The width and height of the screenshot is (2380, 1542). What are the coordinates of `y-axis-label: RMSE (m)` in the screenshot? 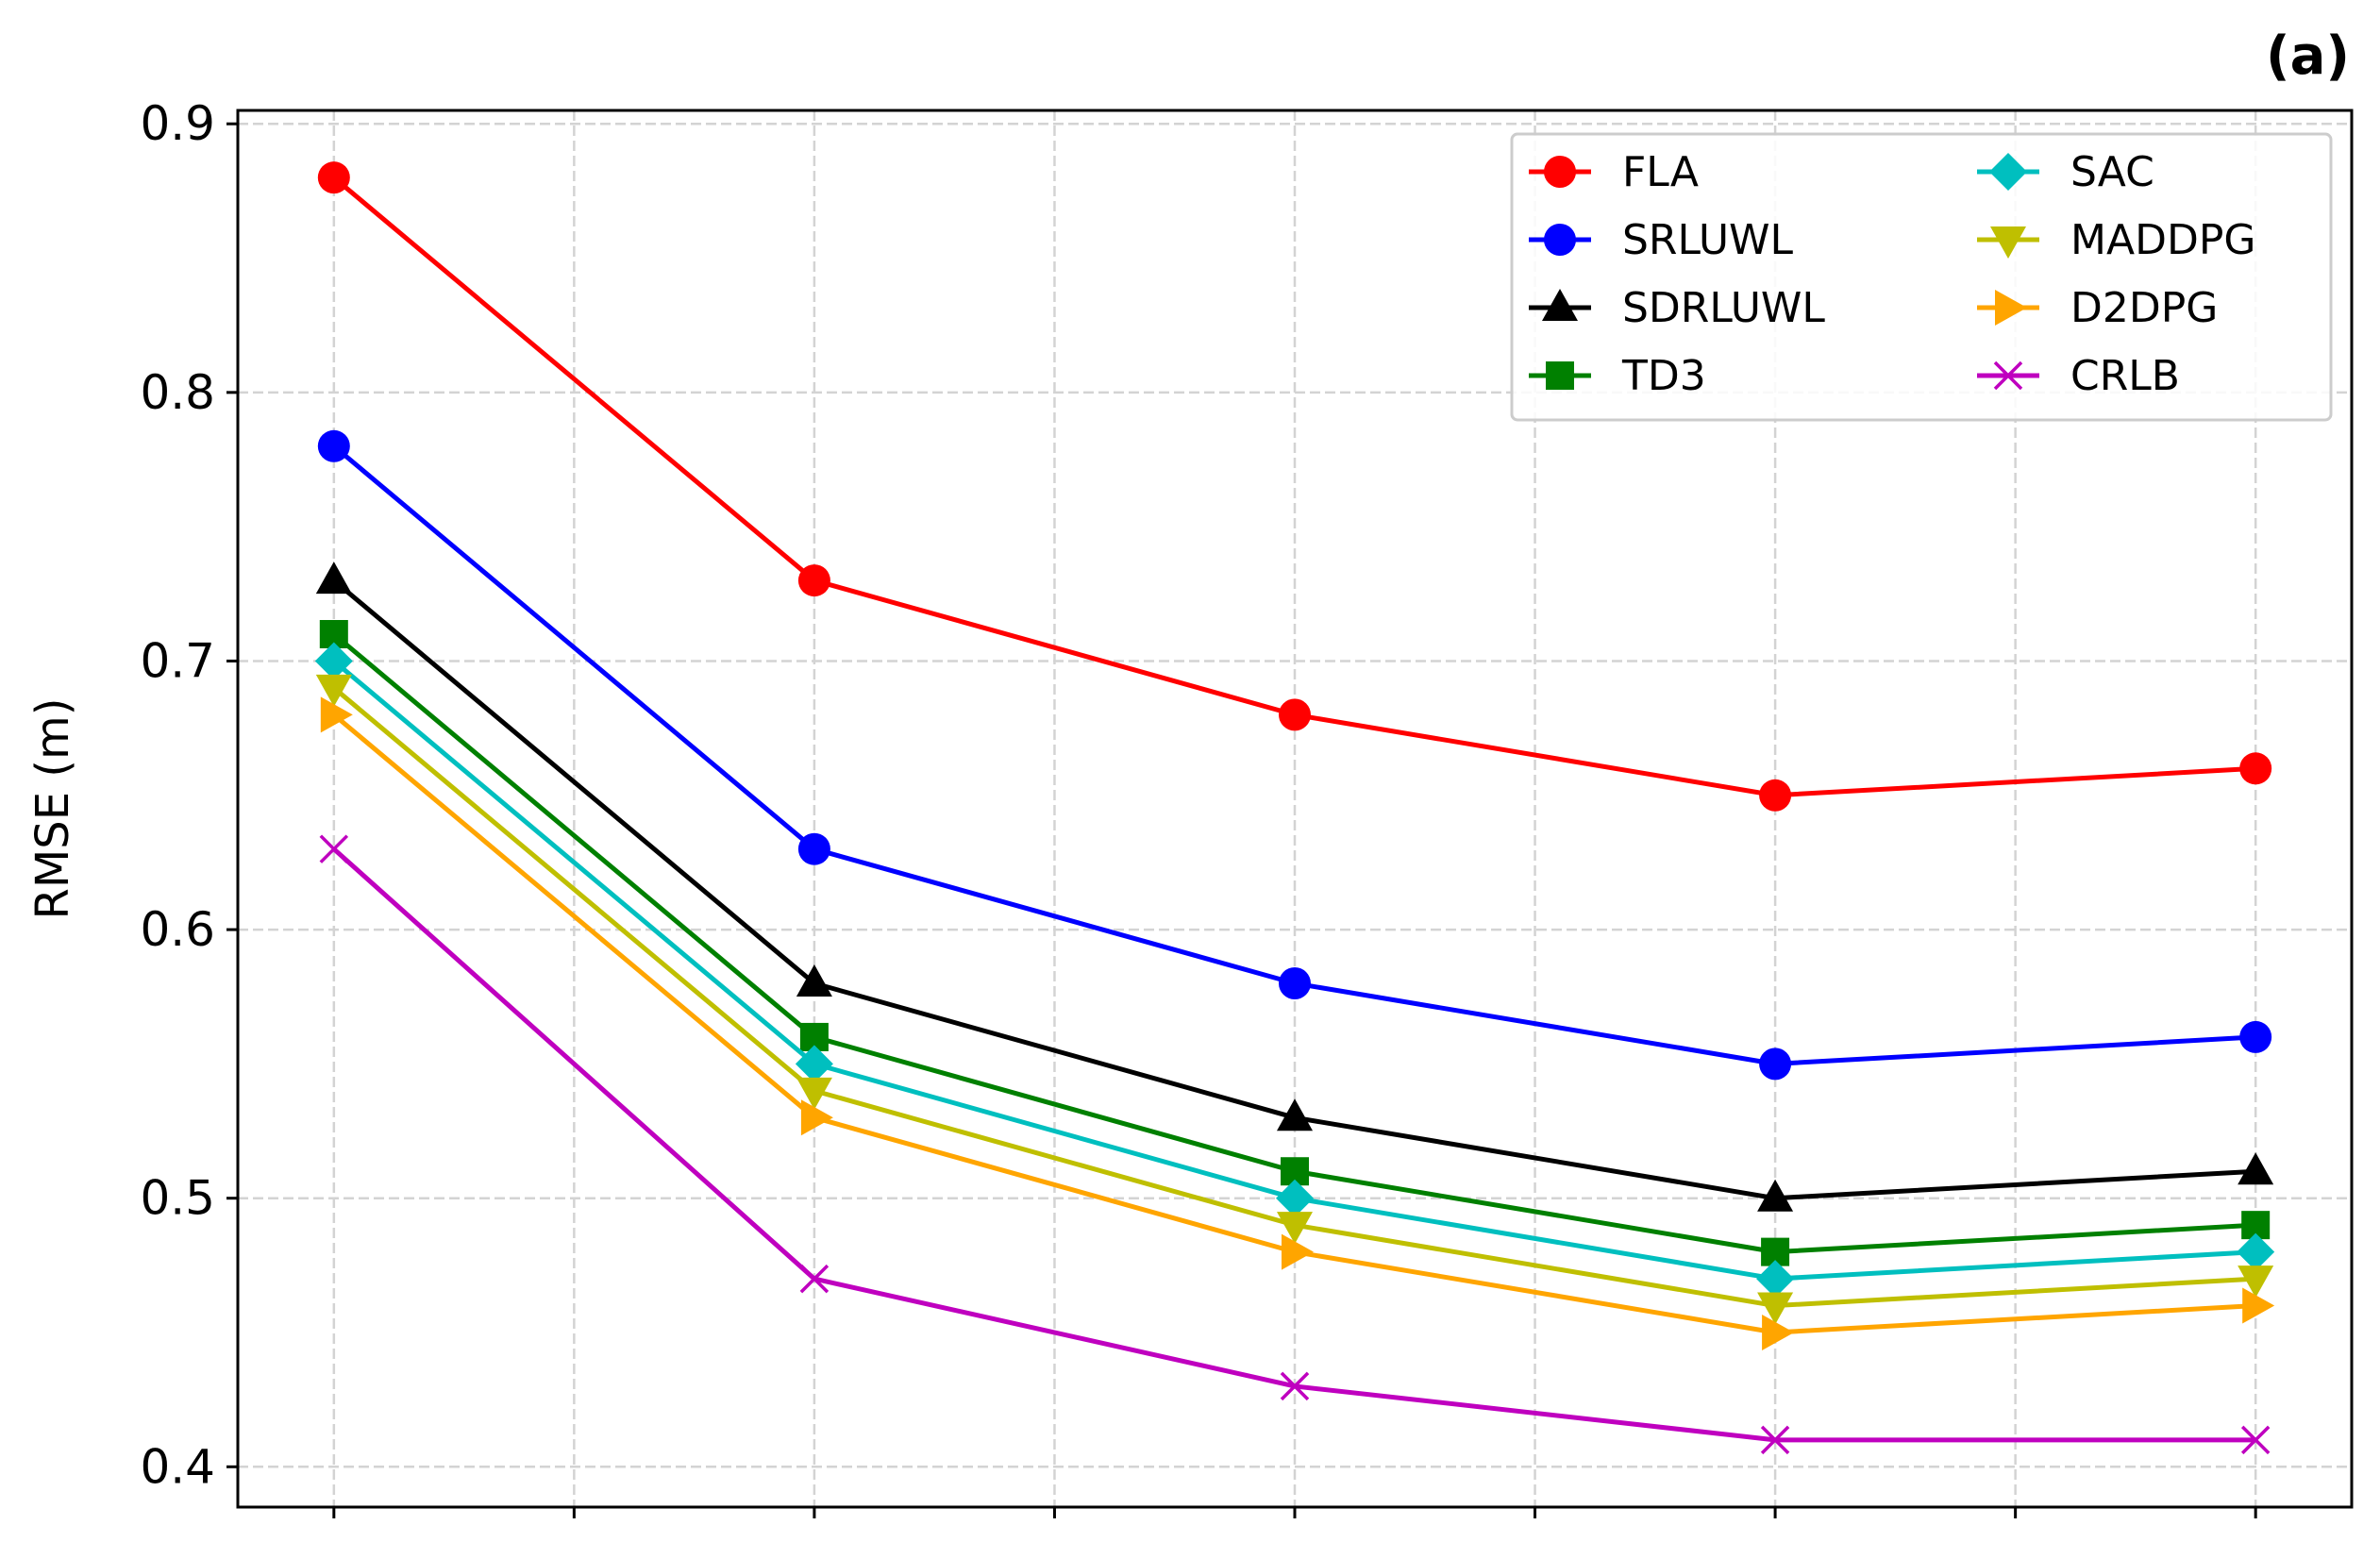 It's located at (52, 808).